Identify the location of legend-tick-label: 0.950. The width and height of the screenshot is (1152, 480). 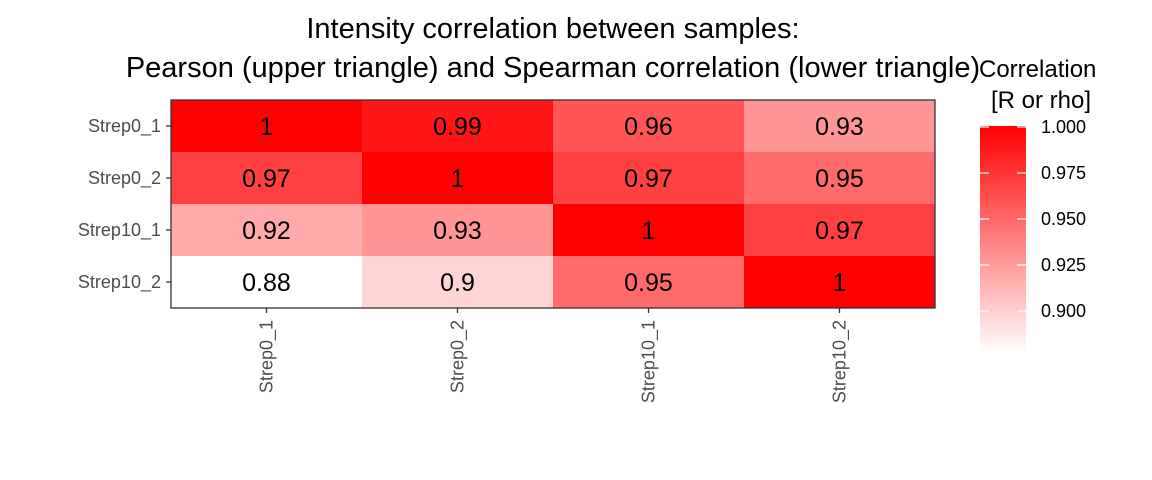
(1063, 219).